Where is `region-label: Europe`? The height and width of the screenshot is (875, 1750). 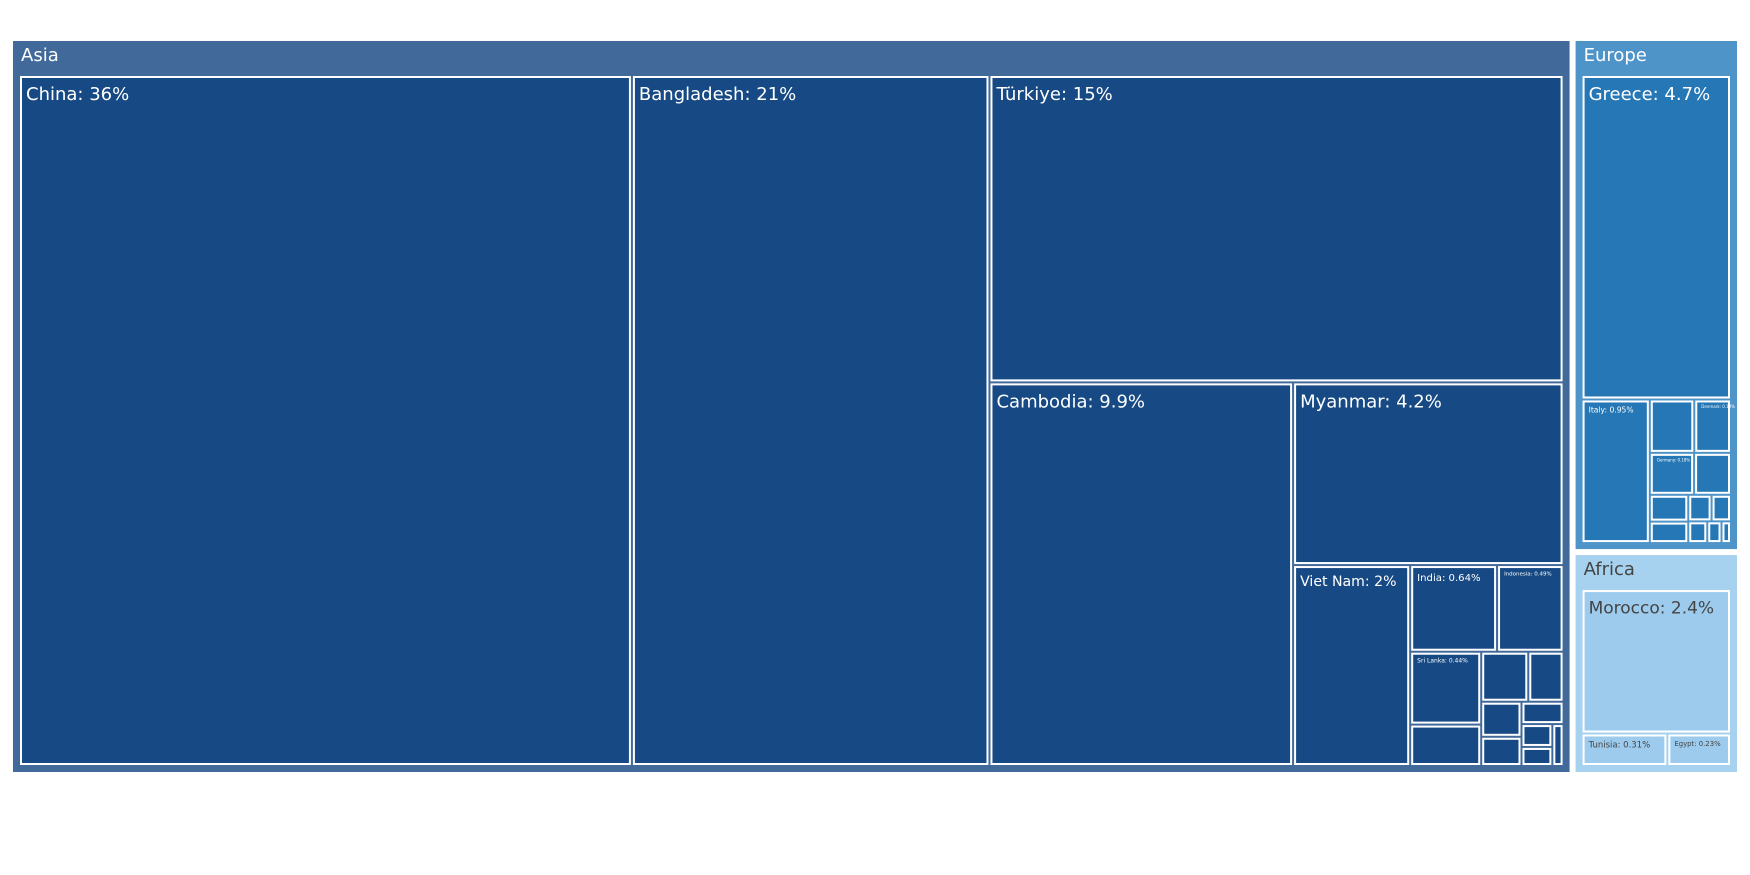
region-label: Europe is located at coordinates (1615, 55).